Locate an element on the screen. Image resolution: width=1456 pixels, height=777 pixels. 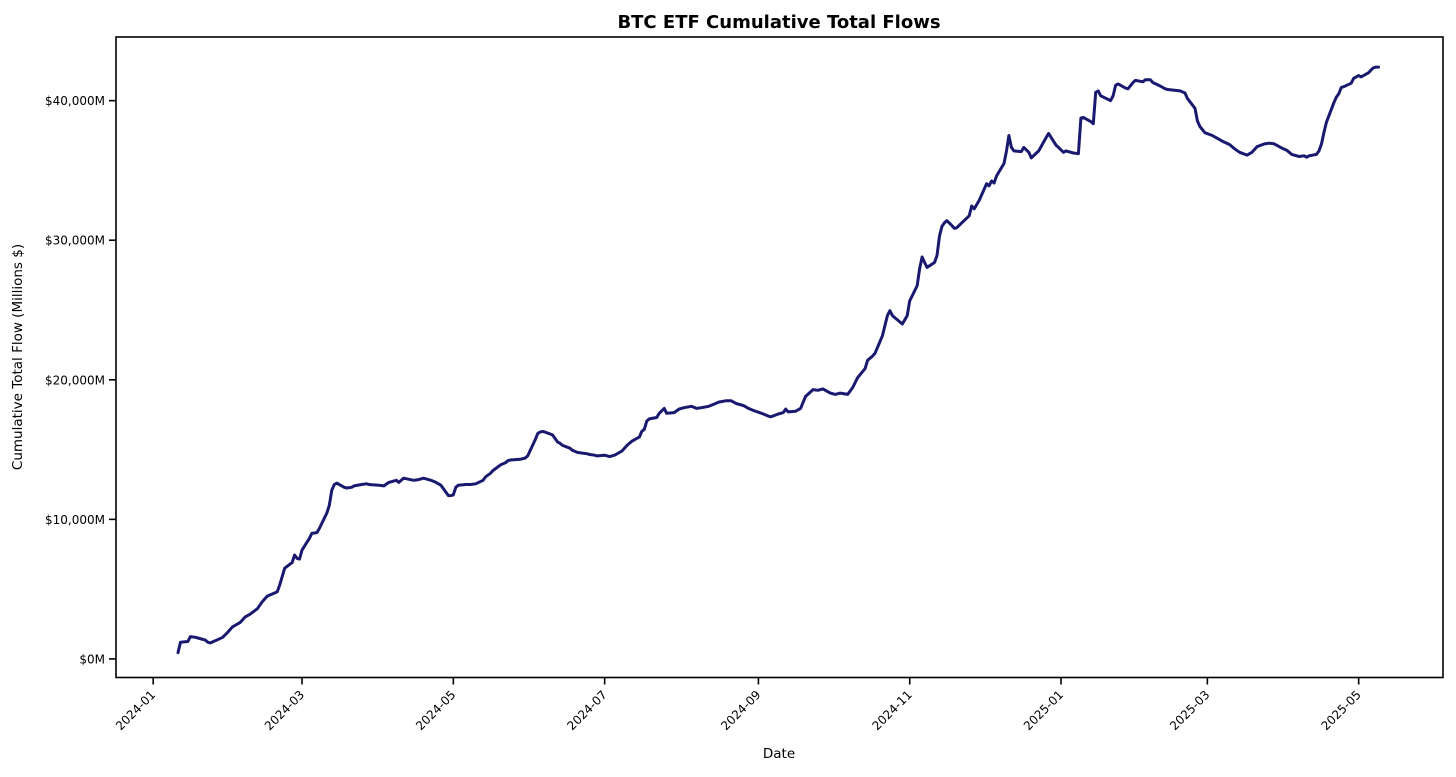
y-tick-label: $40,000M is located at coordinates (75, 101).